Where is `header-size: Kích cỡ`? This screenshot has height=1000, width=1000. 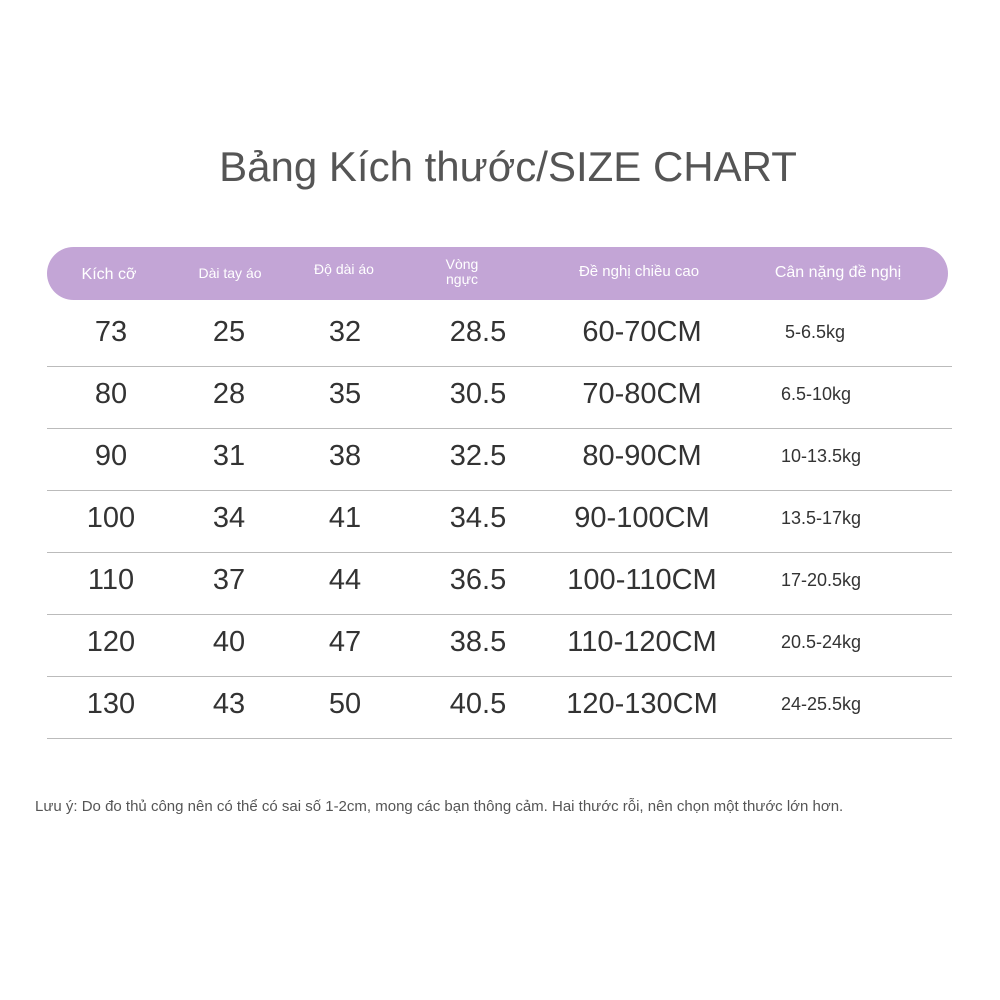 header-size: Kích cỡ is located at coordinates (109, 274).